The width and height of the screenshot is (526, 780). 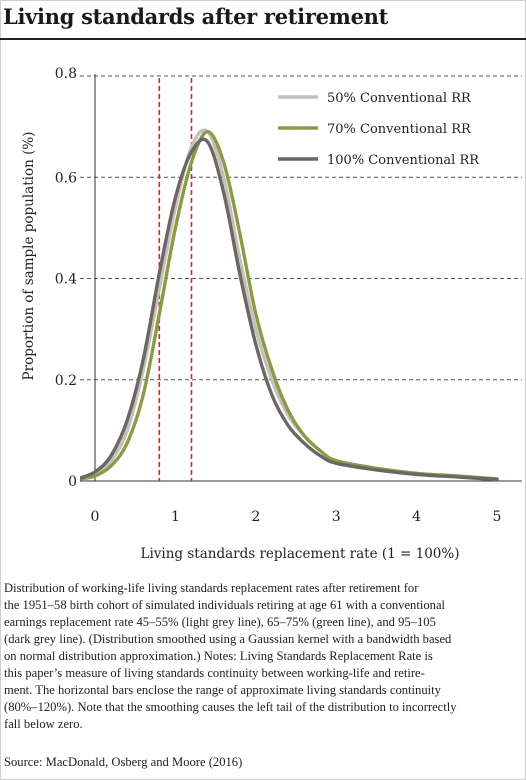 What do you see at coordinates (95, 517) in the screenshot?
I see `x-tick-label: 0` at bounding box center [95, 517].